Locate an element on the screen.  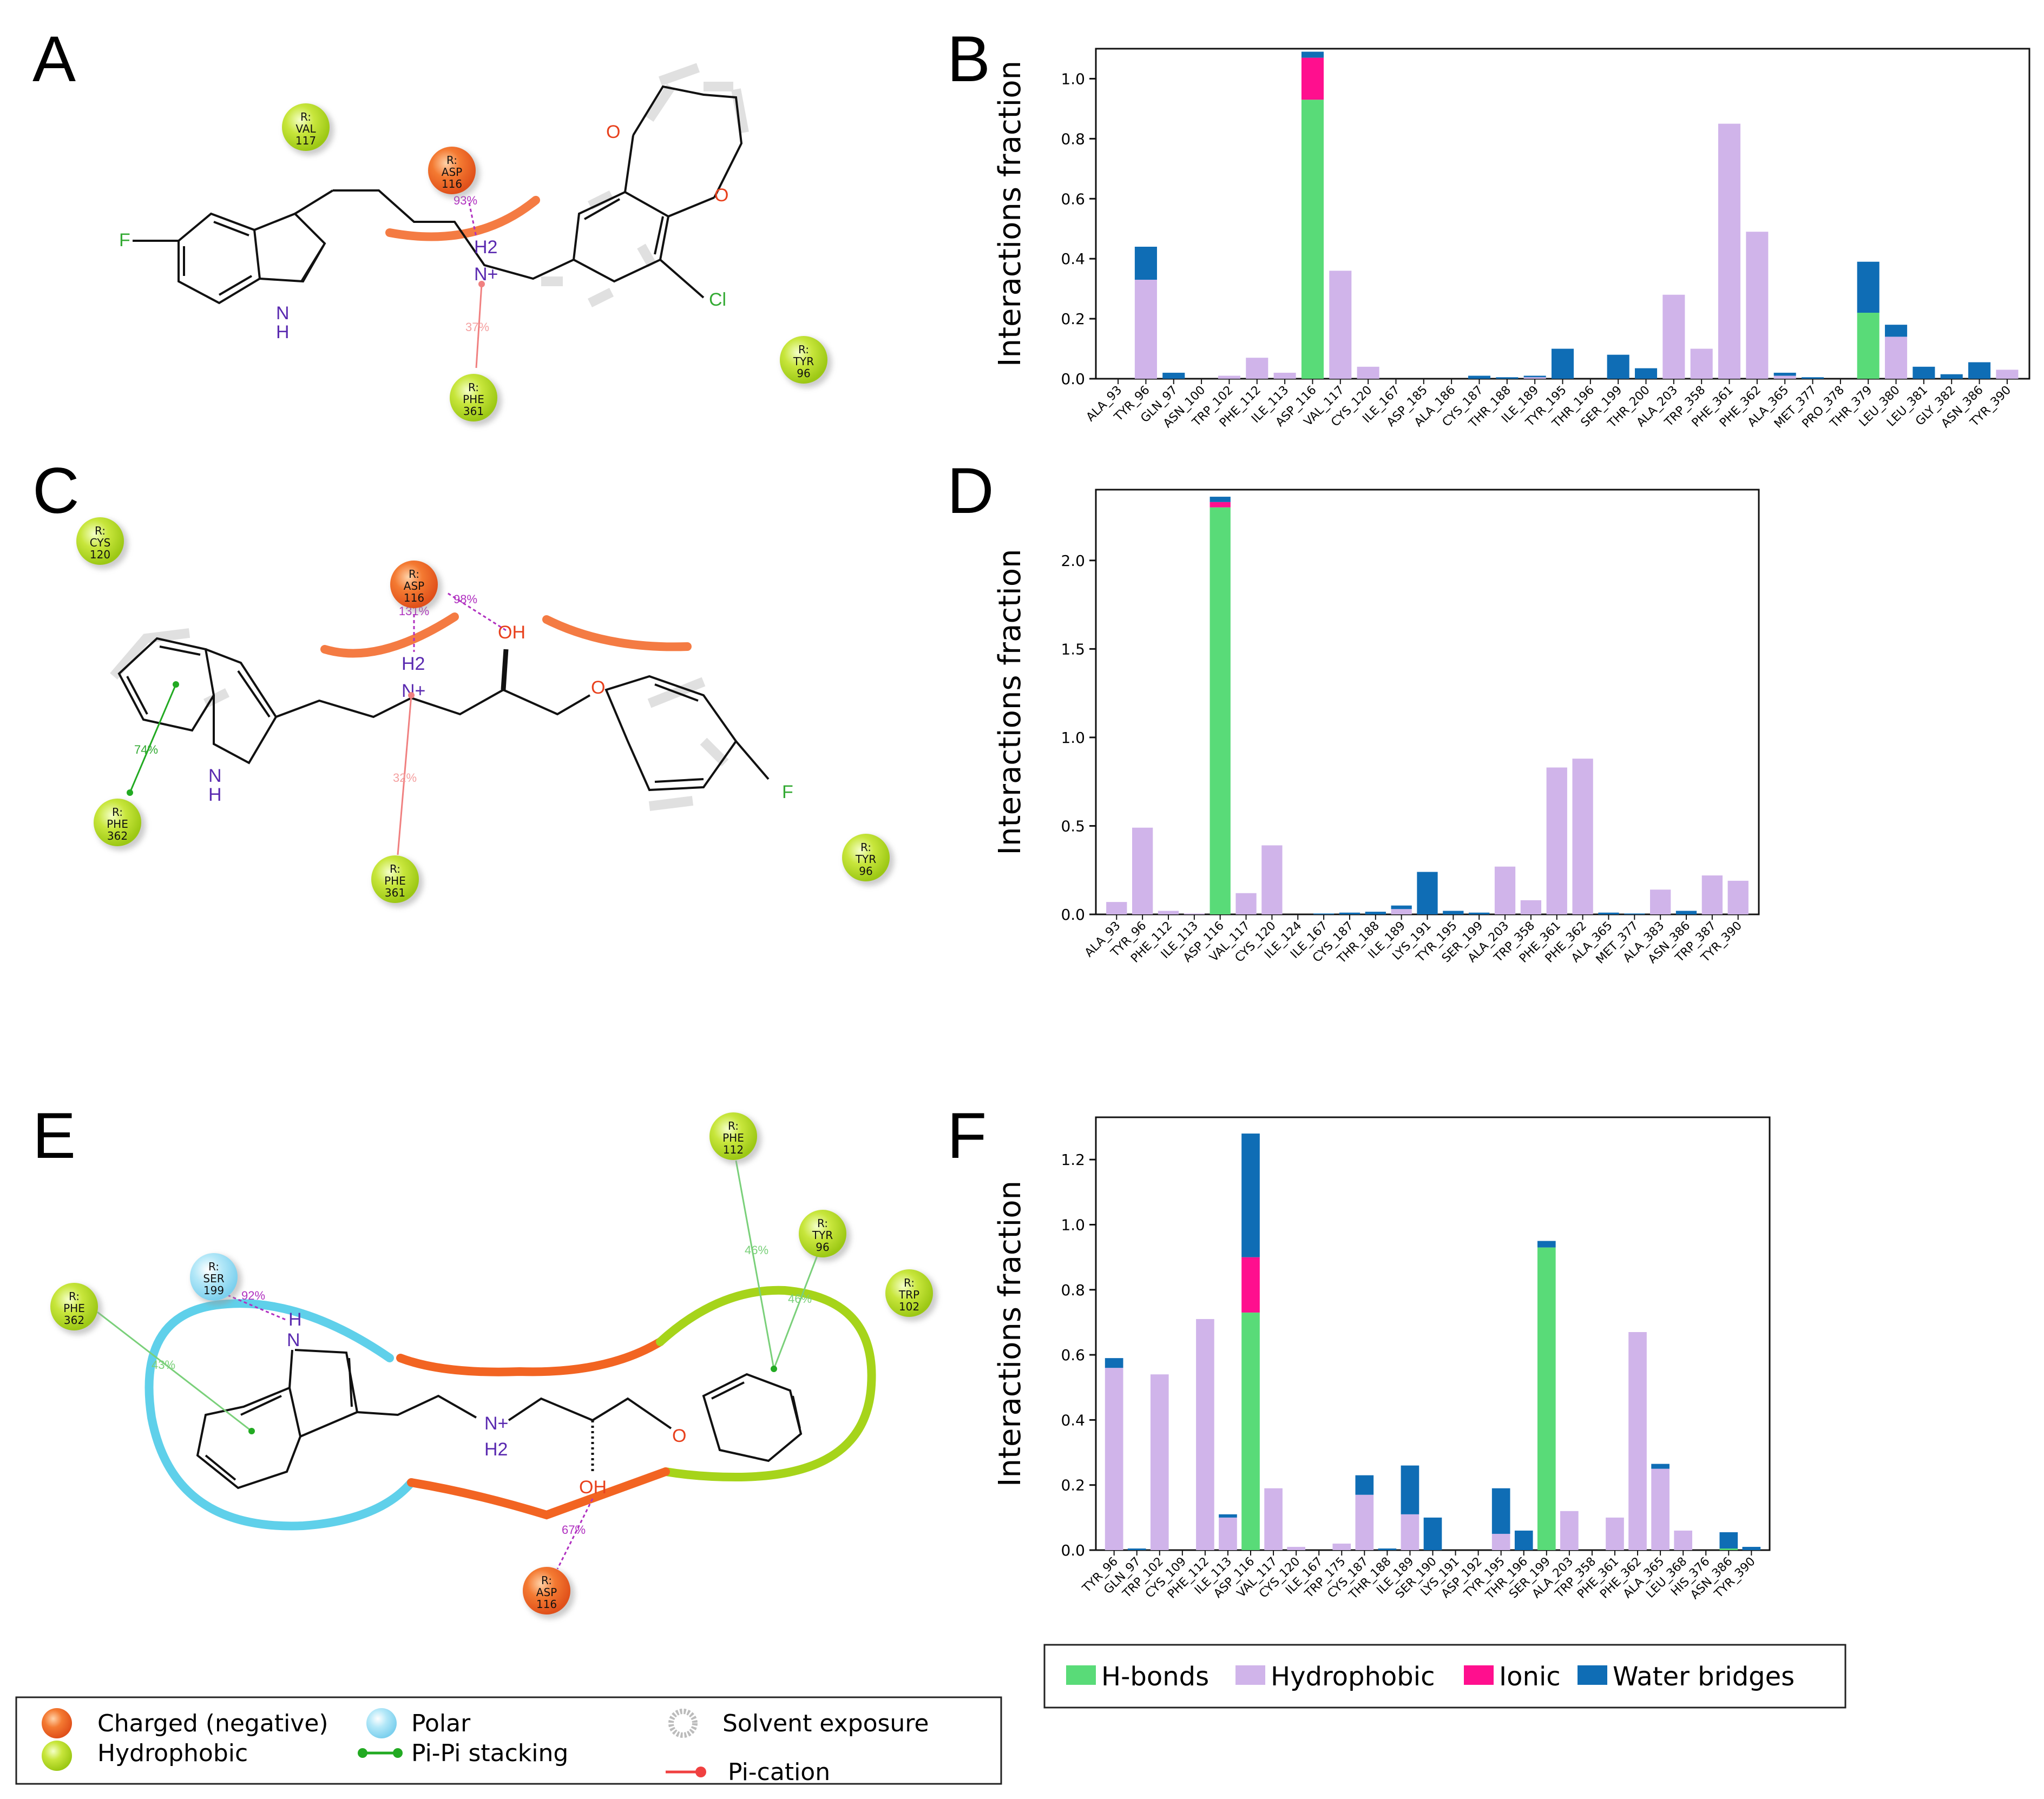
svg-text: 96 is located at coordinates (865, 871).